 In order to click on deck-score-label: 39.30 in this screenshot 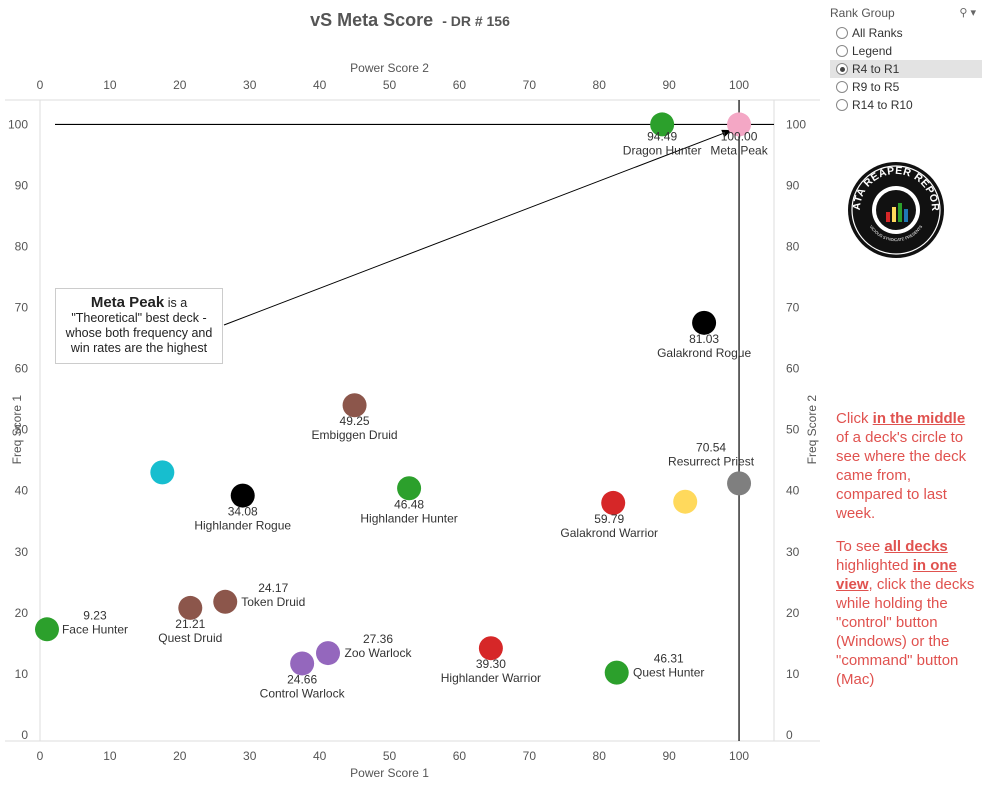, I will do `click(491, 664)`.